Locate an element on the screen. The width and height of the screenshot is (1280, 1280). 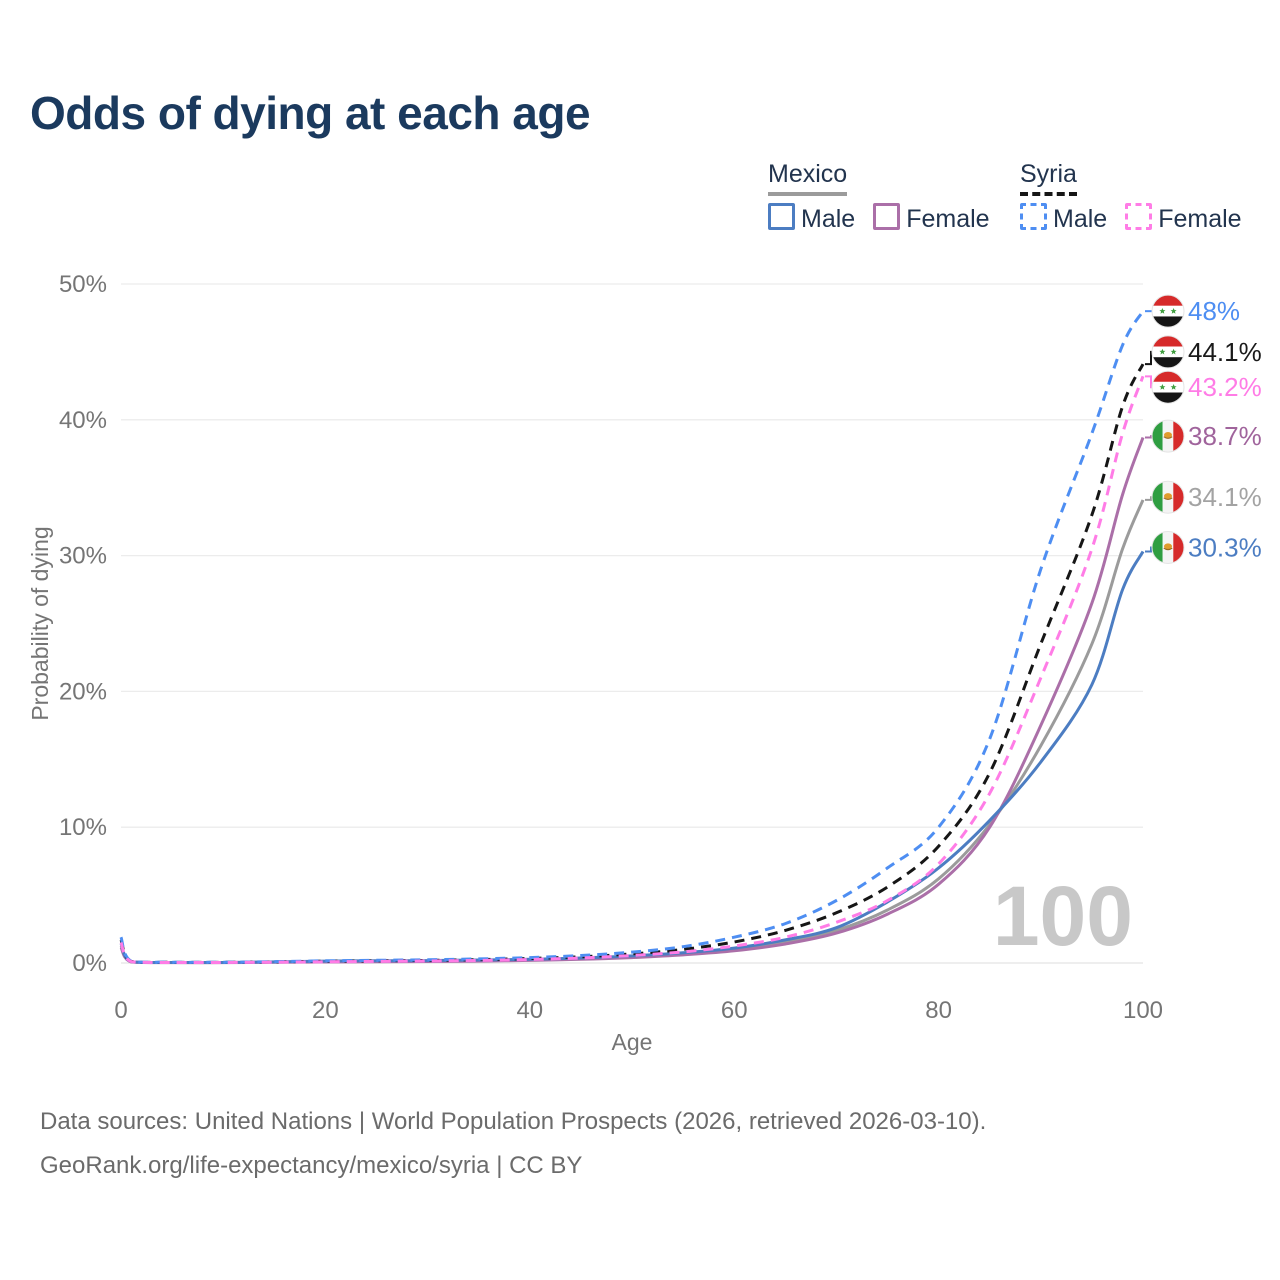
y-axis-title: Probability of dying is located at coordinates (40, 623).